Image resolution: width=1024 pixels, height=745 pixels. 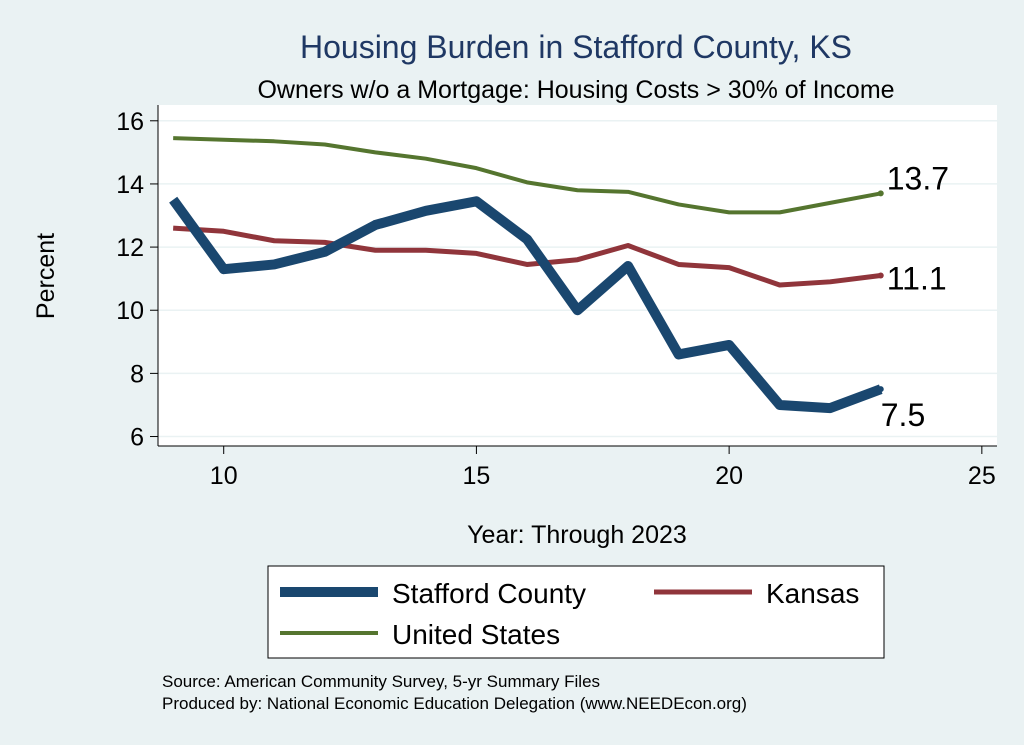 What do you see at coordinates (812, 593) in the screenshot?
I see `legend-label-kansas: Kansas` at bounding box center [812, 593].